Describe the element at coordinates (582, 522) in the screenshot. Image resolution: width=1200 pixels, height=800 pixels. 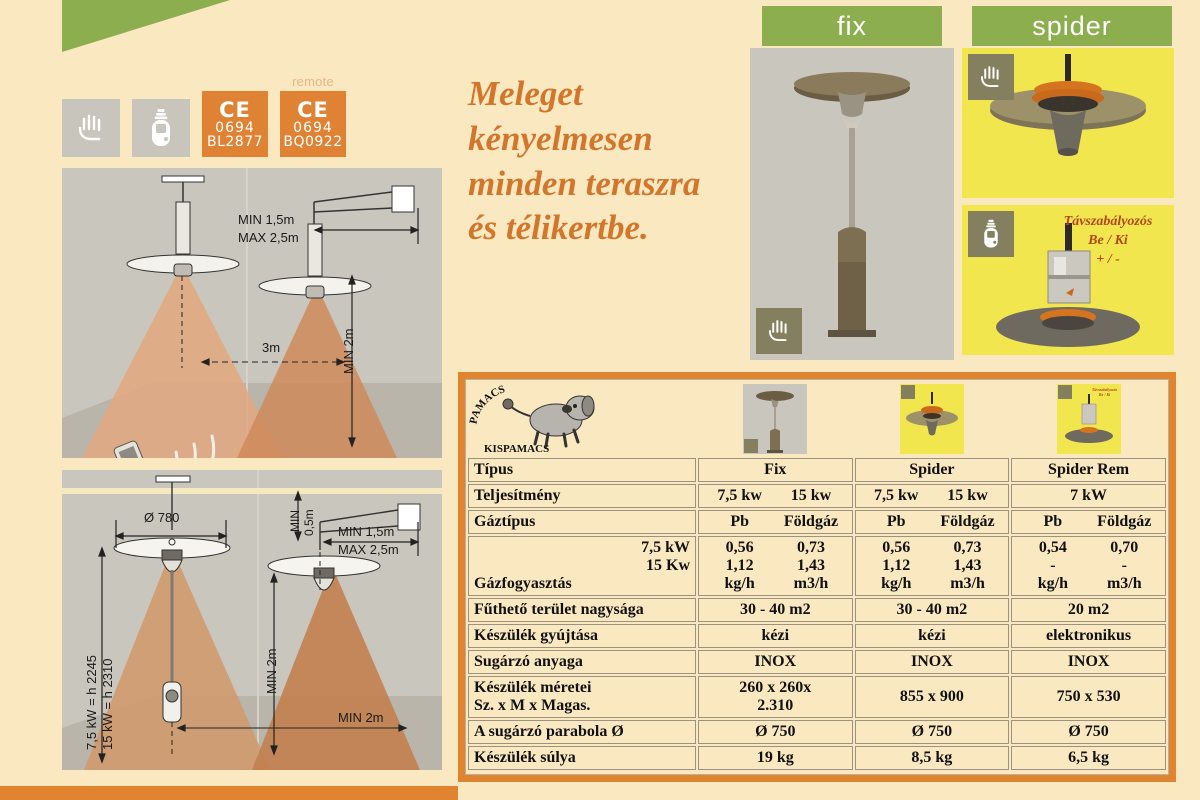
I see `row-label: Gáztípus` at that location.